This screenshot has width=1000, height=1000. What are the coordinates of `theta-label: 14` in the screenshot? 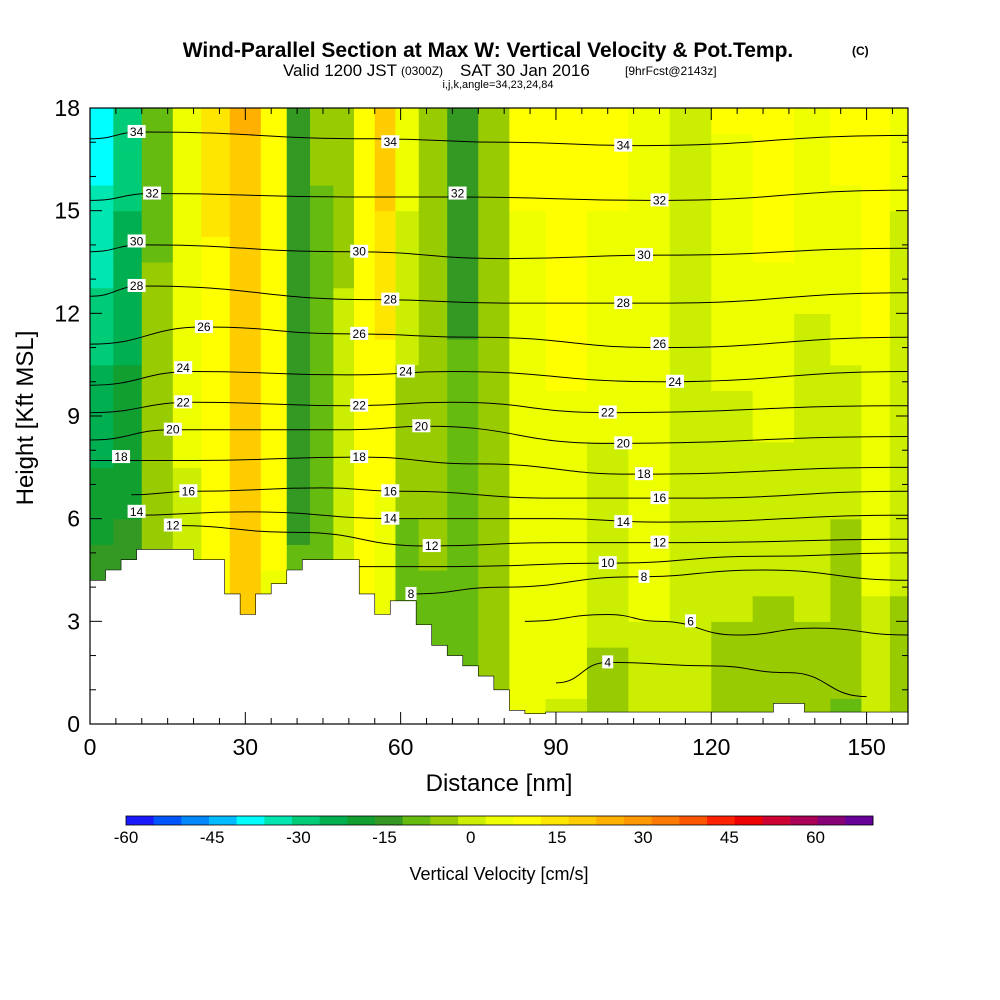 It's located at (623, 522).